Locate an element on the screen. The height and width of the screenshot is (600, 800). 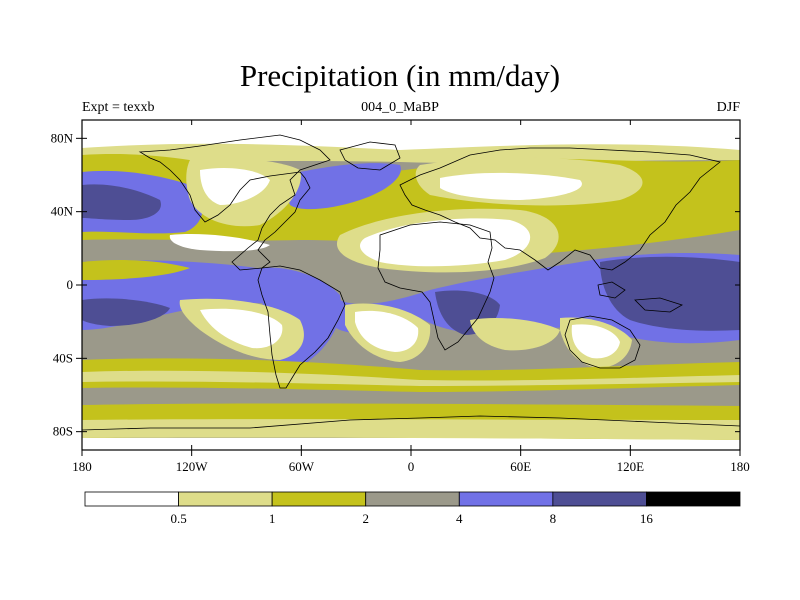
southeast-pacific-dry is located at coordinates (241, 328).